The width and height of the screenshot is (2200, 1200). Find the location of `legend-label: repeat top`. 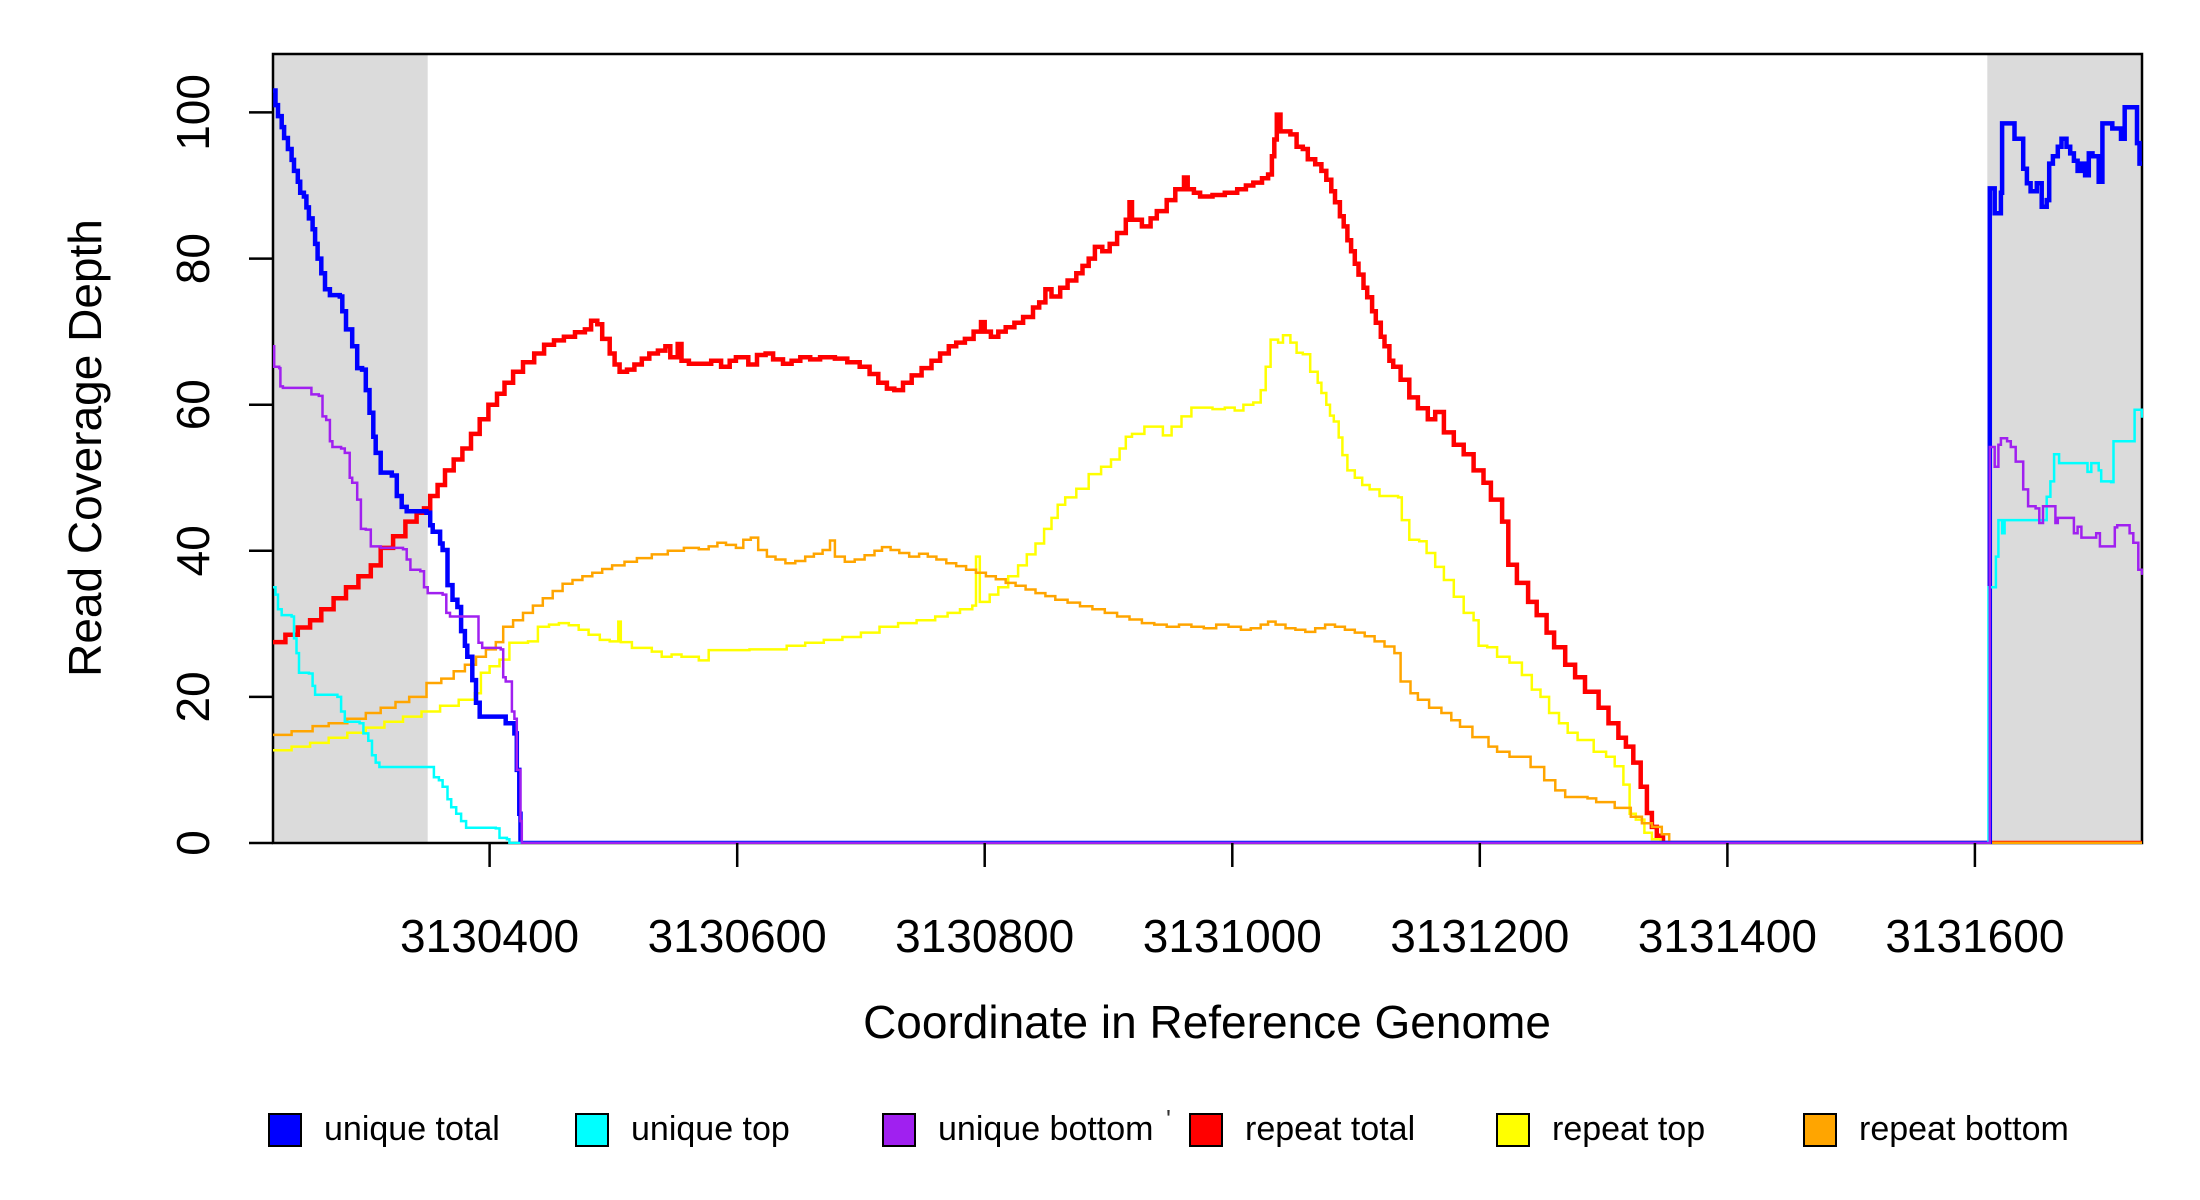

legend-label: repeat top is located at coordinates (1629, 1129).